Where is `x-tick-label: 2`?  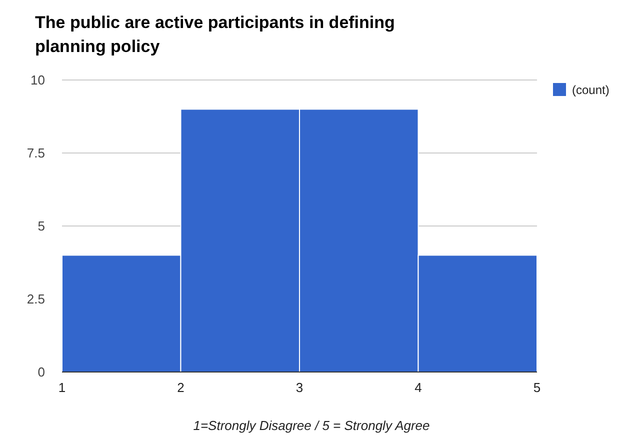
x-tick-label: 2 is located at coordinates (180, 387).